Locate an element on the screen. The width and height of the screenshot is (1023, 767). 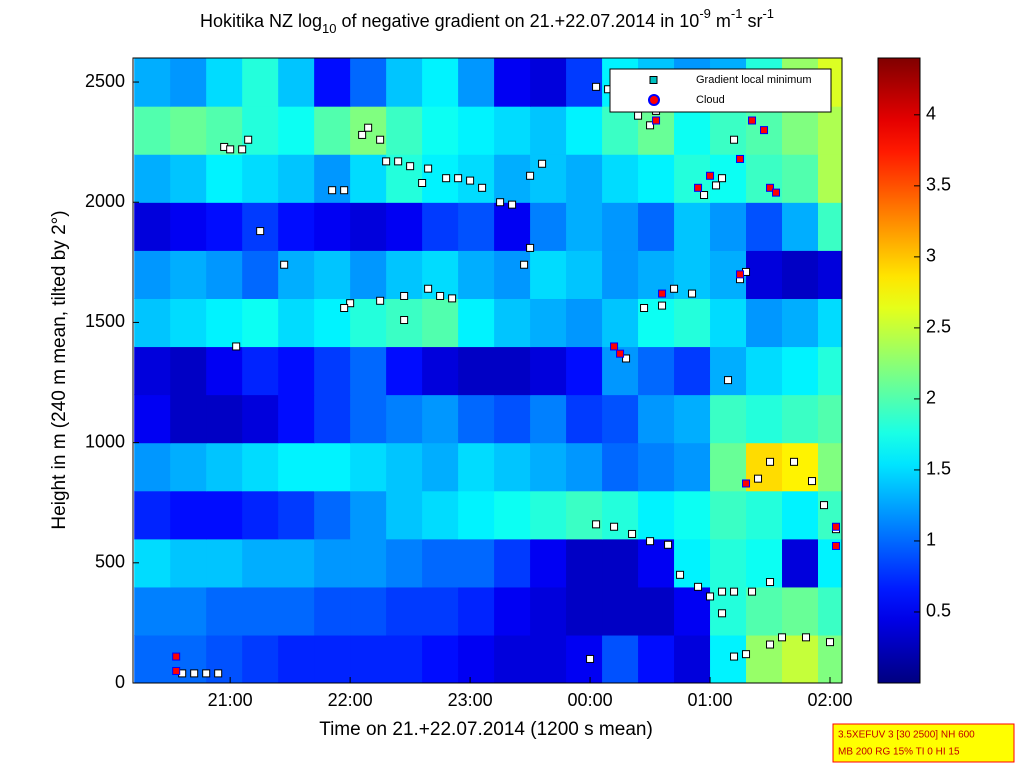
x-tick-label: 22:00 is located at coordinates (350, 700).